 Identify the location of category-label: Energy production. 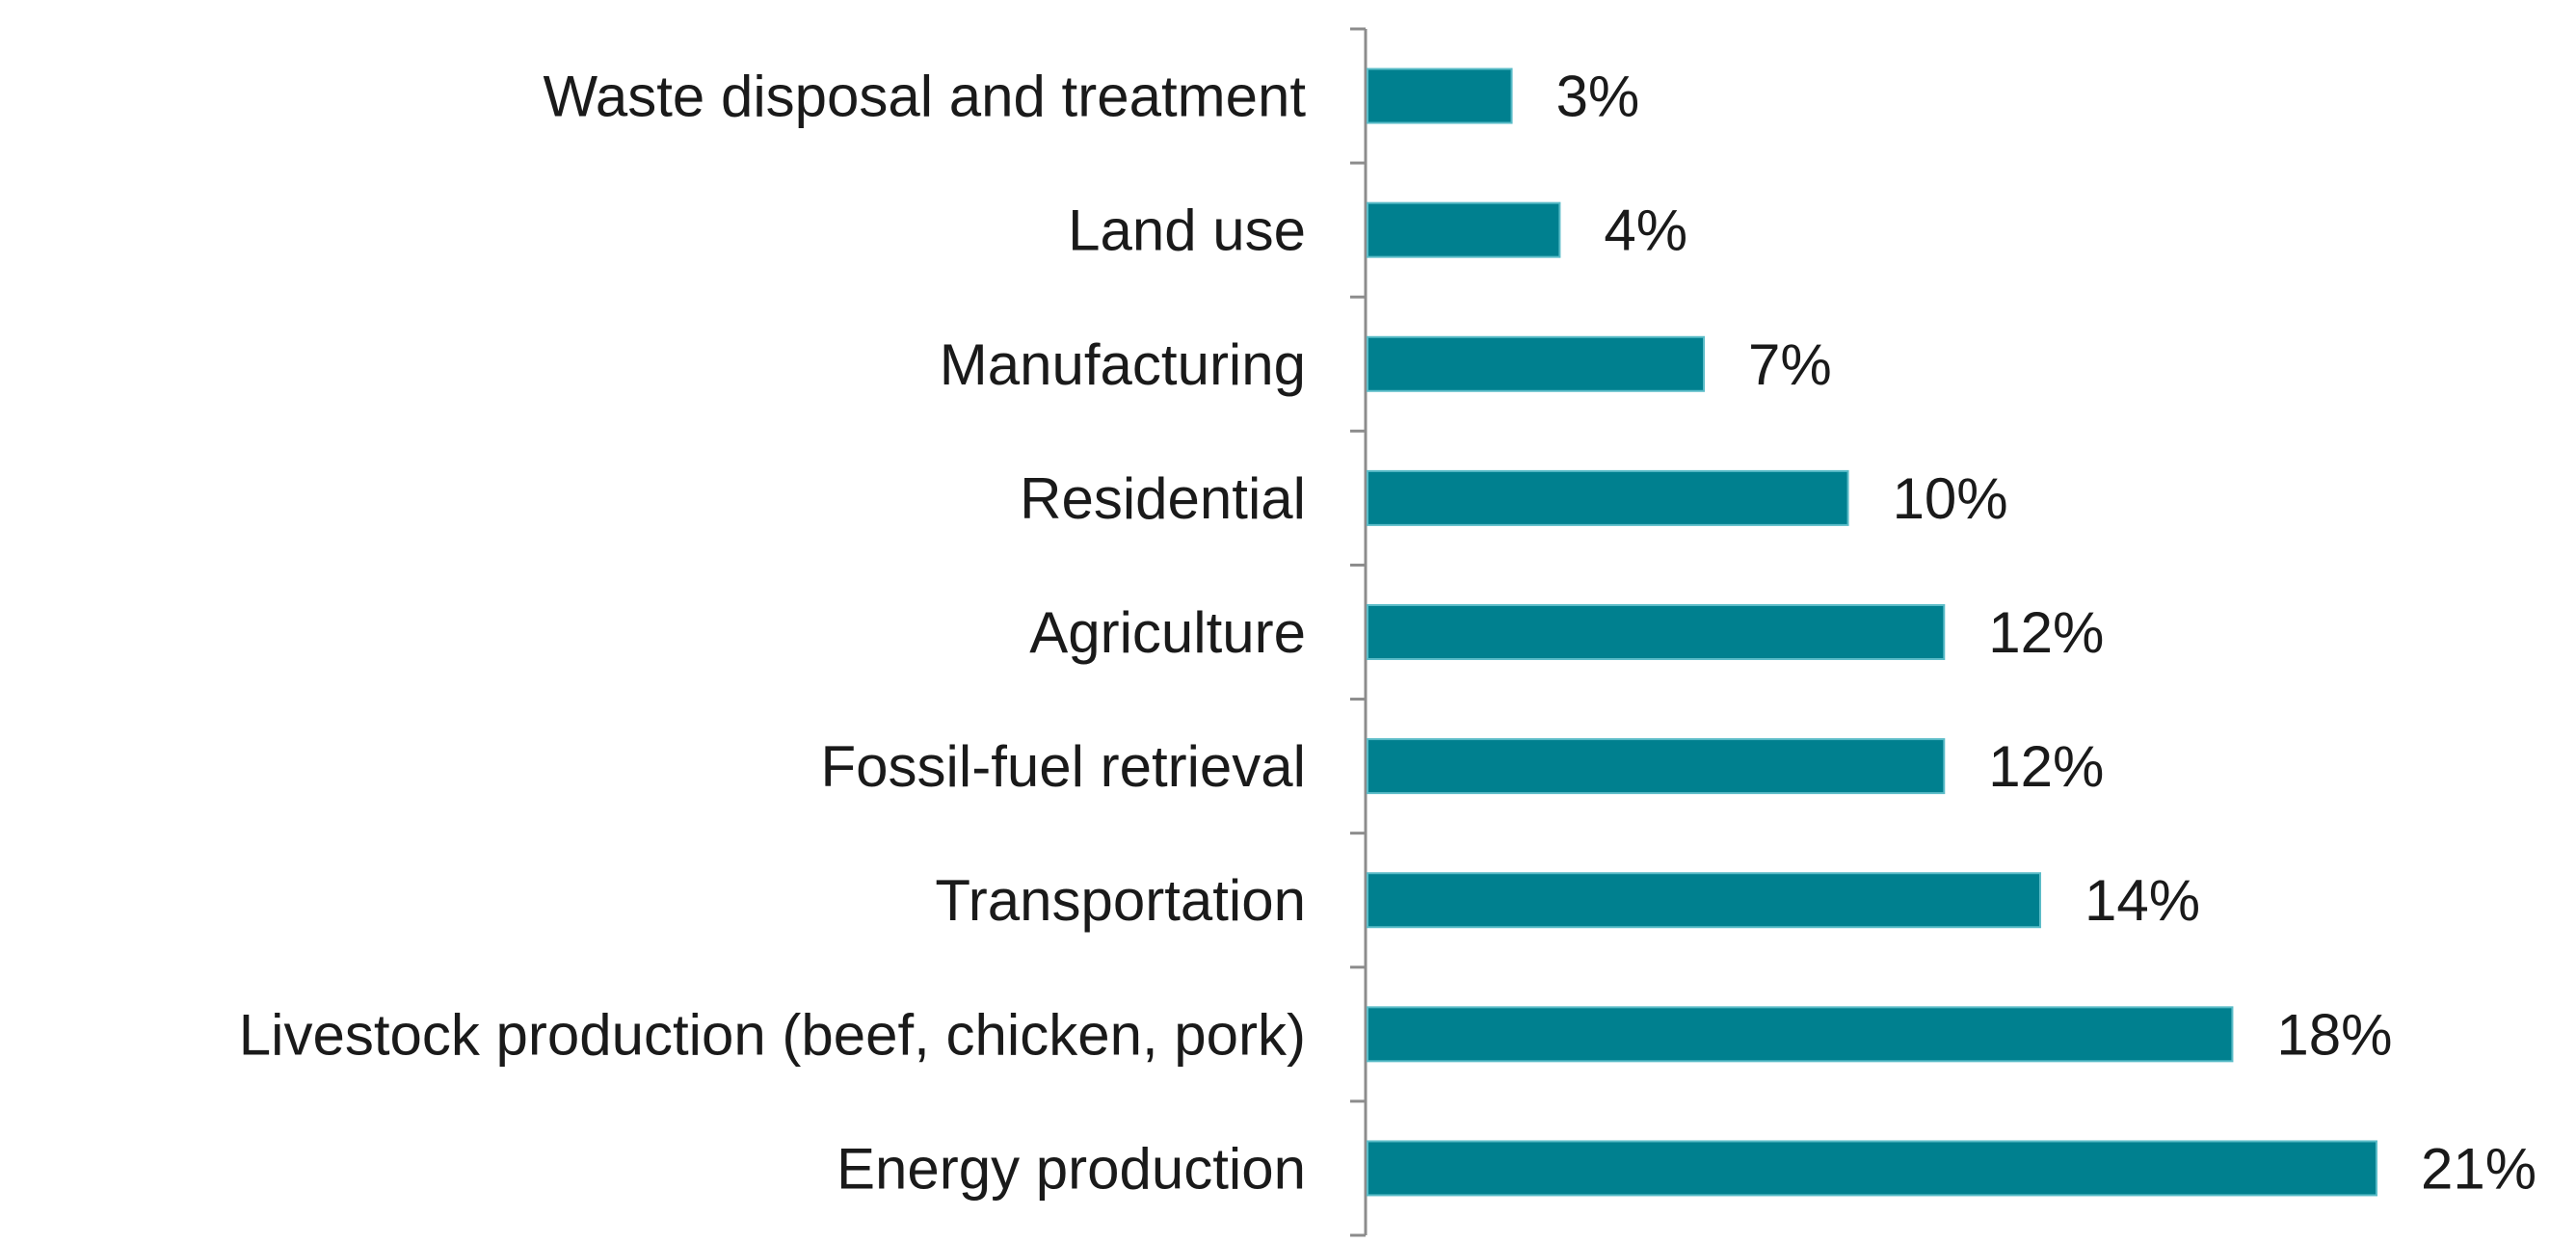
(1071, 1168).